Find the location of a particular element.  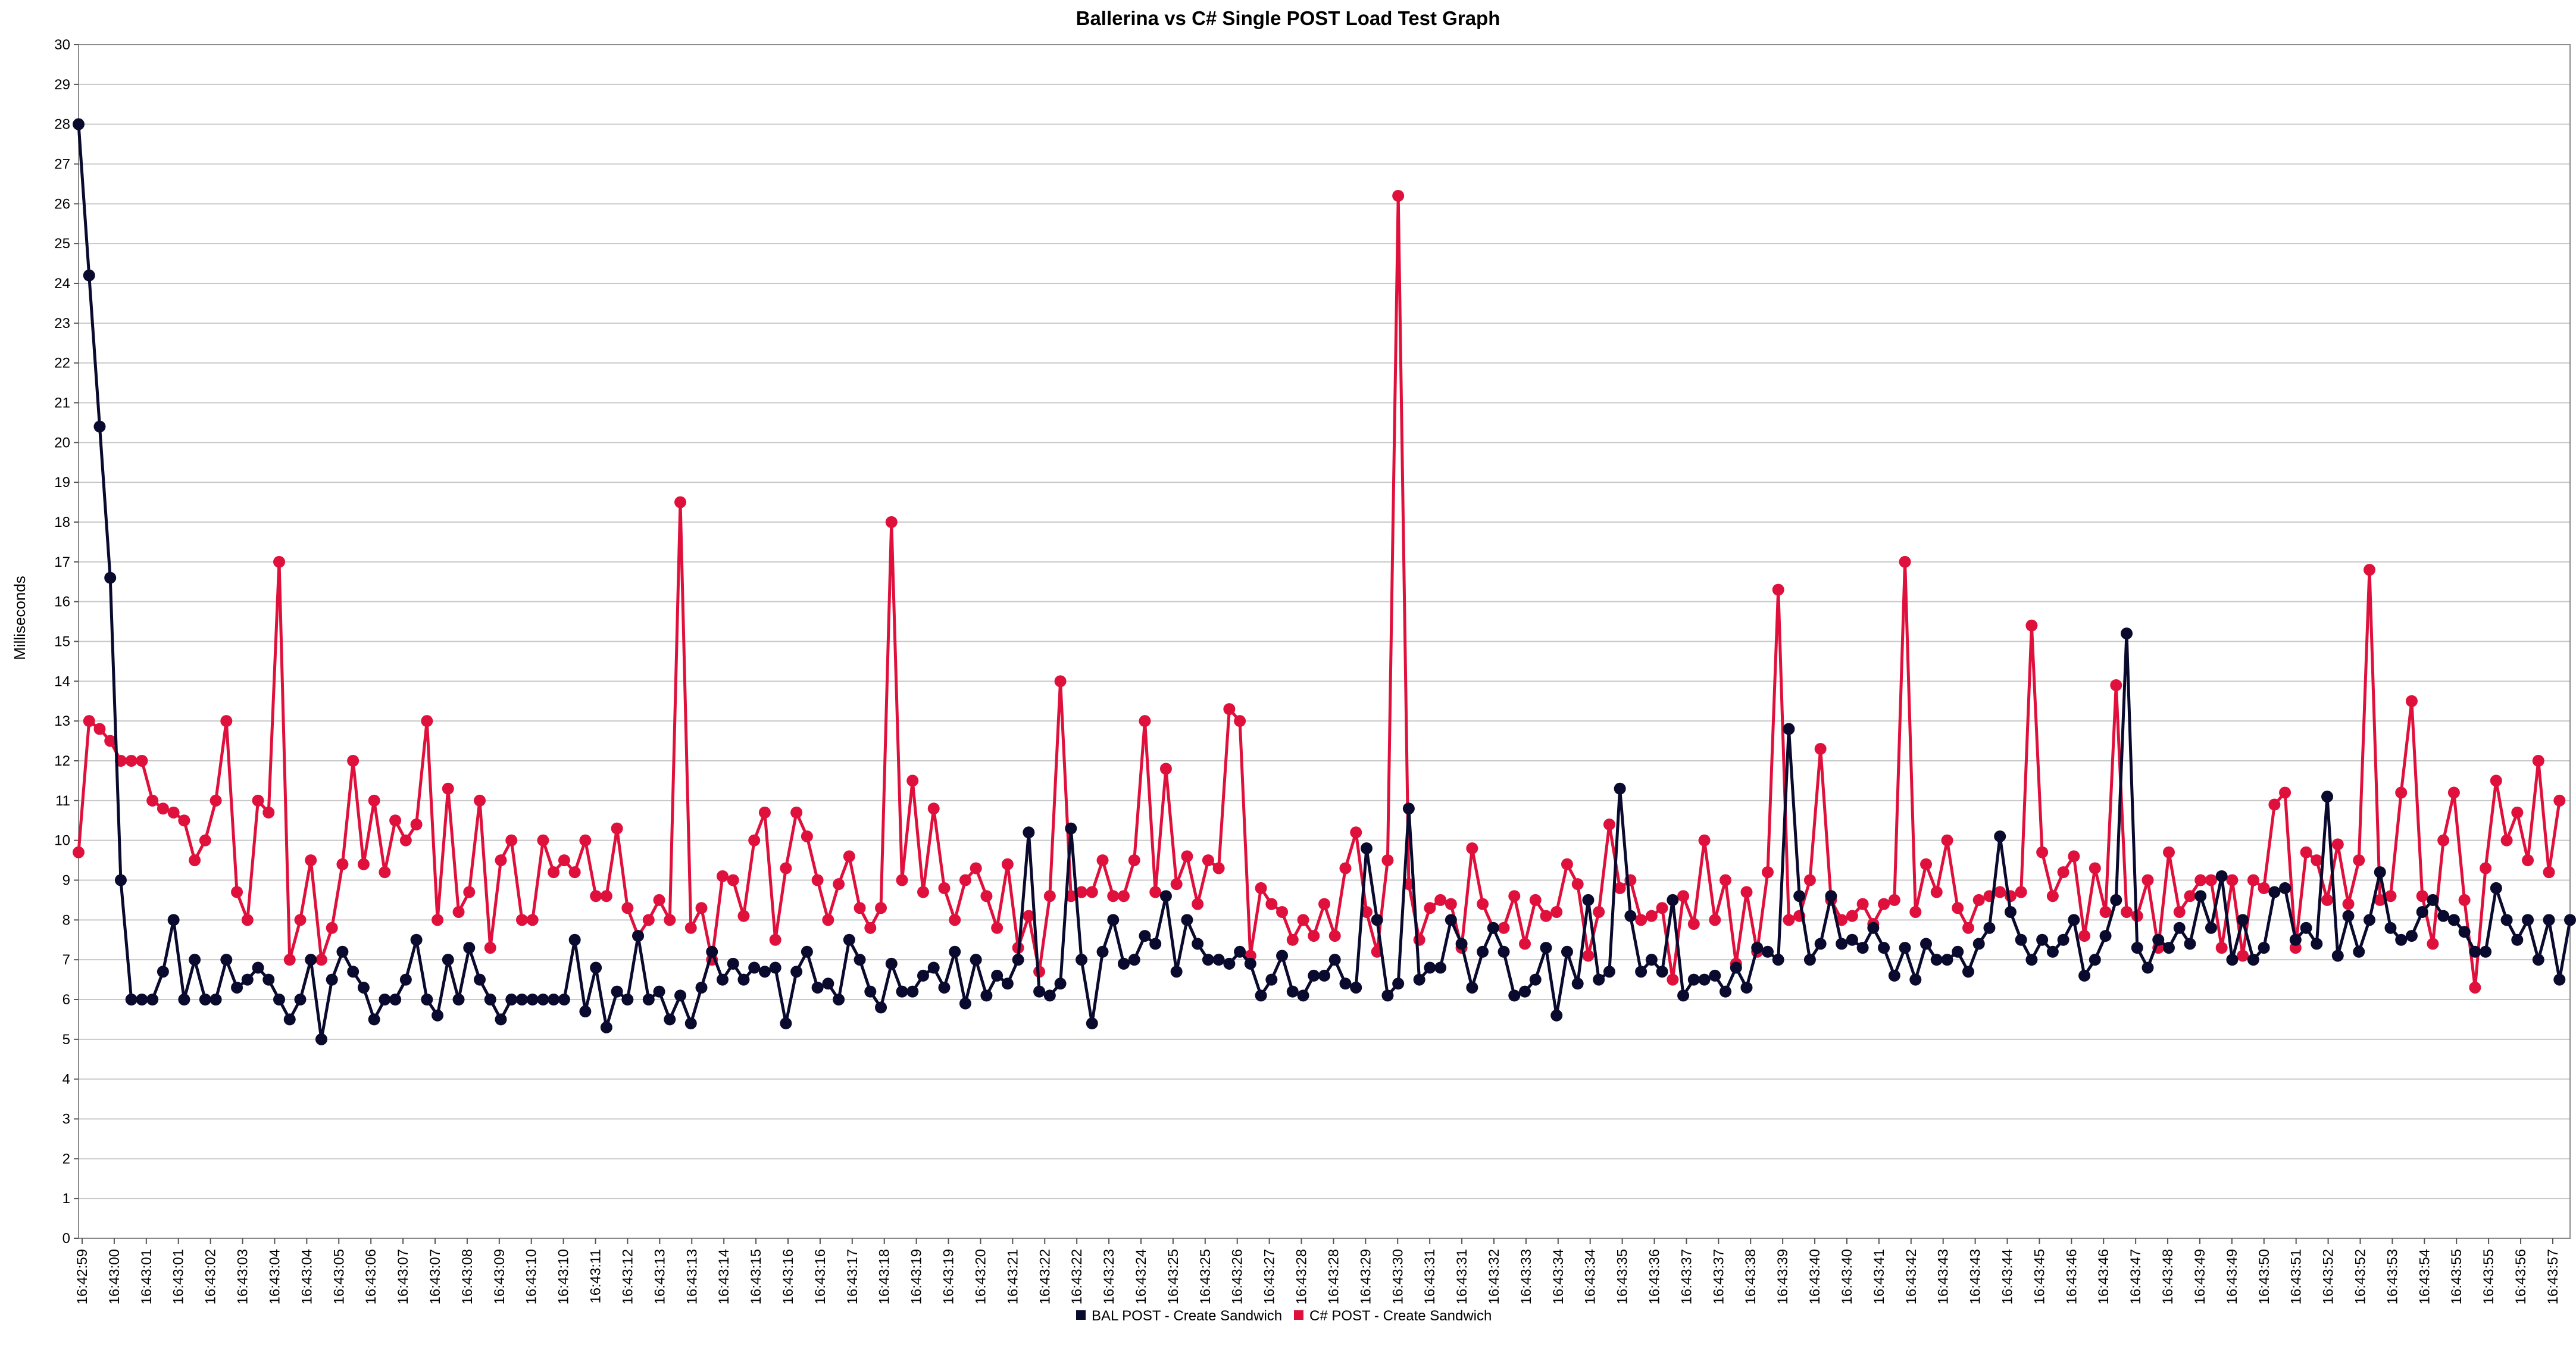

x-tick-label: 16:43:10 is located at coordinates (532, 1276).